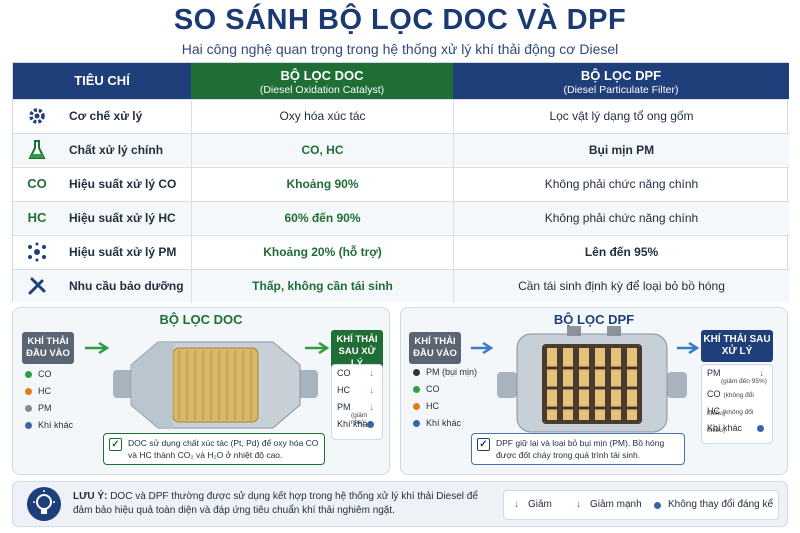  I want to click on header-dpf: BỘ LỌC DPF (Diesel Particulate Filter), so click(621, 81).